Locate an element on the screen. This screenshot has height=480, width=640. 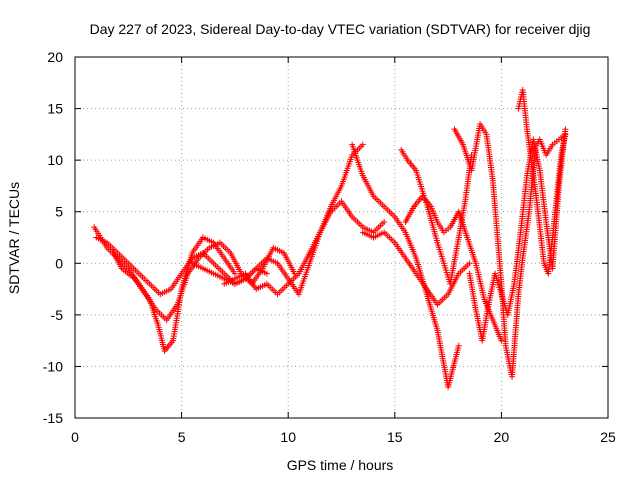
y-tick-label: 0 is located at coordinates (59, 263).